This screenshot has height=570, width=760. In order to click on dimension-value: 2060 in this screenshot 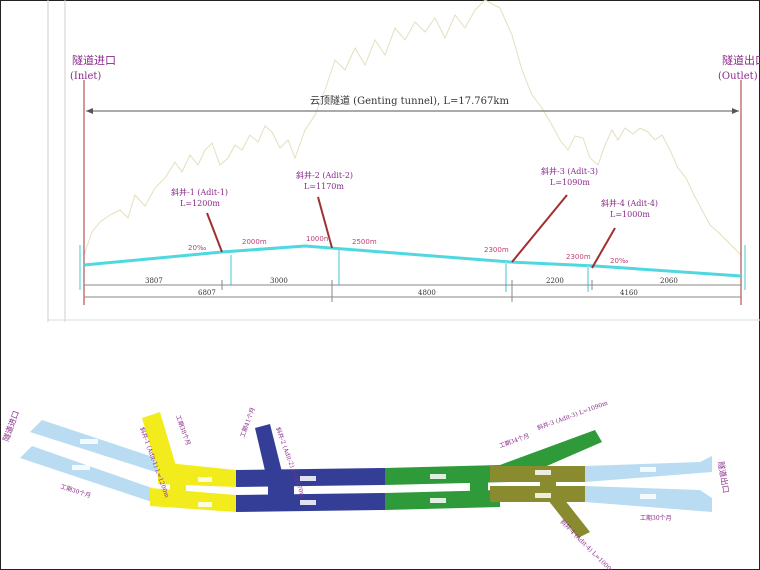, I will do `click(669, 281)`.